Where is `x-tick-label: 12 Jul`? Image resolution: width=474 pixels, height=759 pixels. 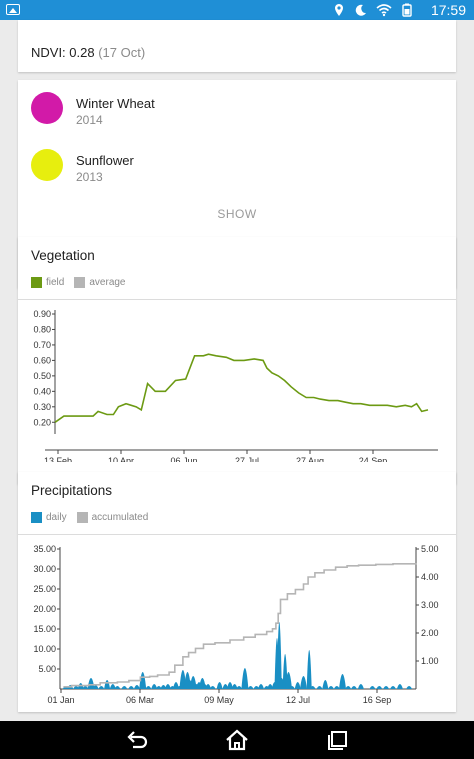 x-tick-label: 12 Jul is located at coordinates (298, 700).